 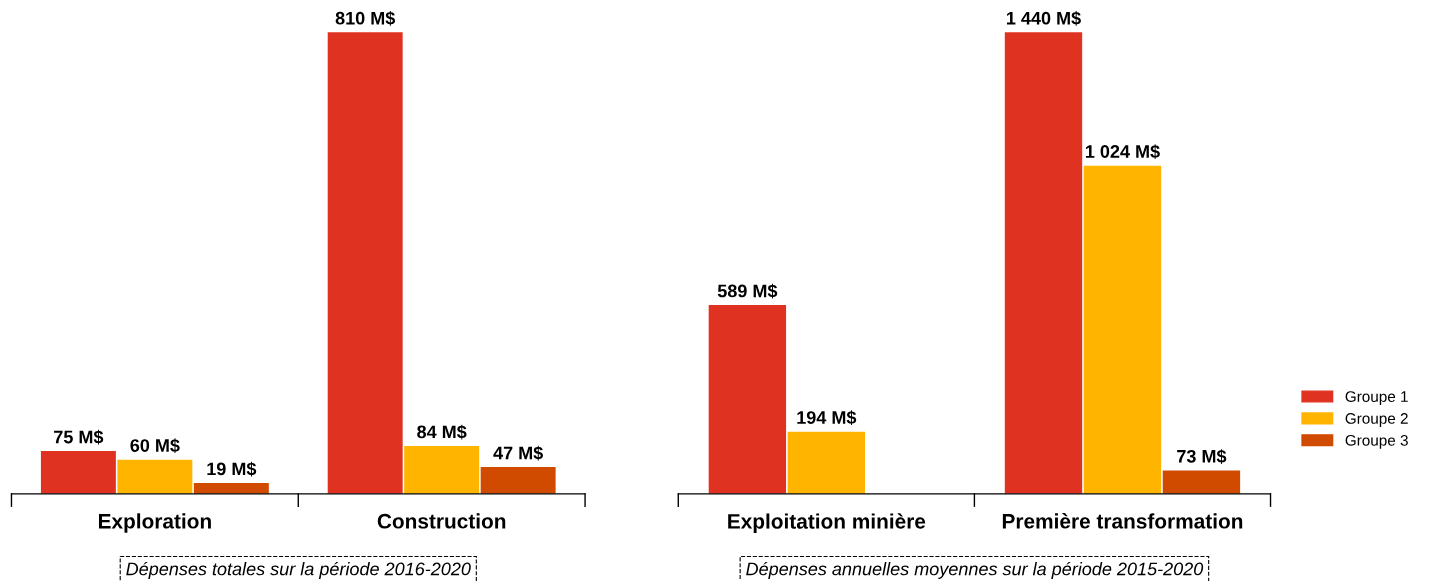 I want to click on data-label: 194 M$, so click(x=827, y=418).